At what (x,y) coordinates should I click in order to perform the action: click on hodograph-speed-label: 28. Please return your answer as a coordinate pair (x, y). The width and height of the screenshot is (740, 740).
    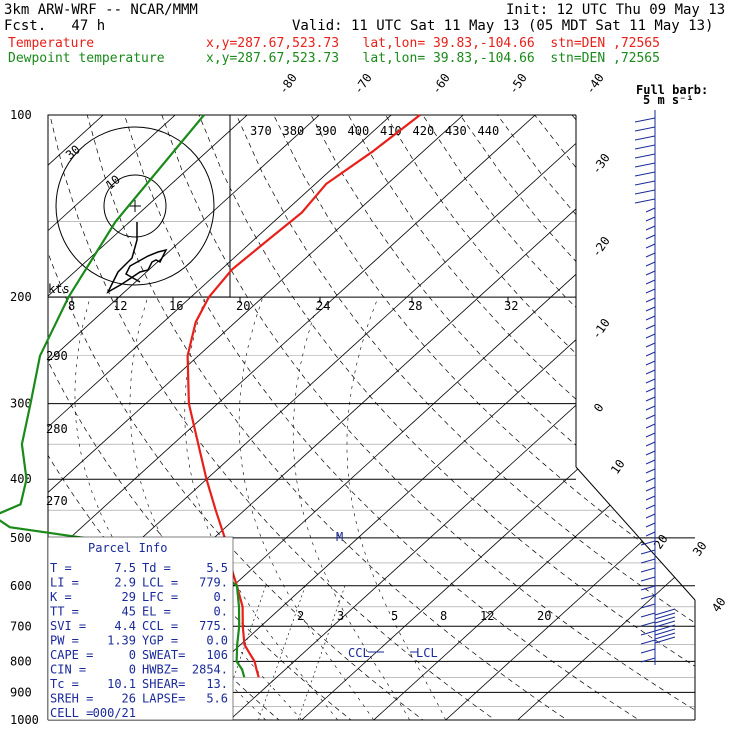
    Looking at the image, I should click on (415, 306).